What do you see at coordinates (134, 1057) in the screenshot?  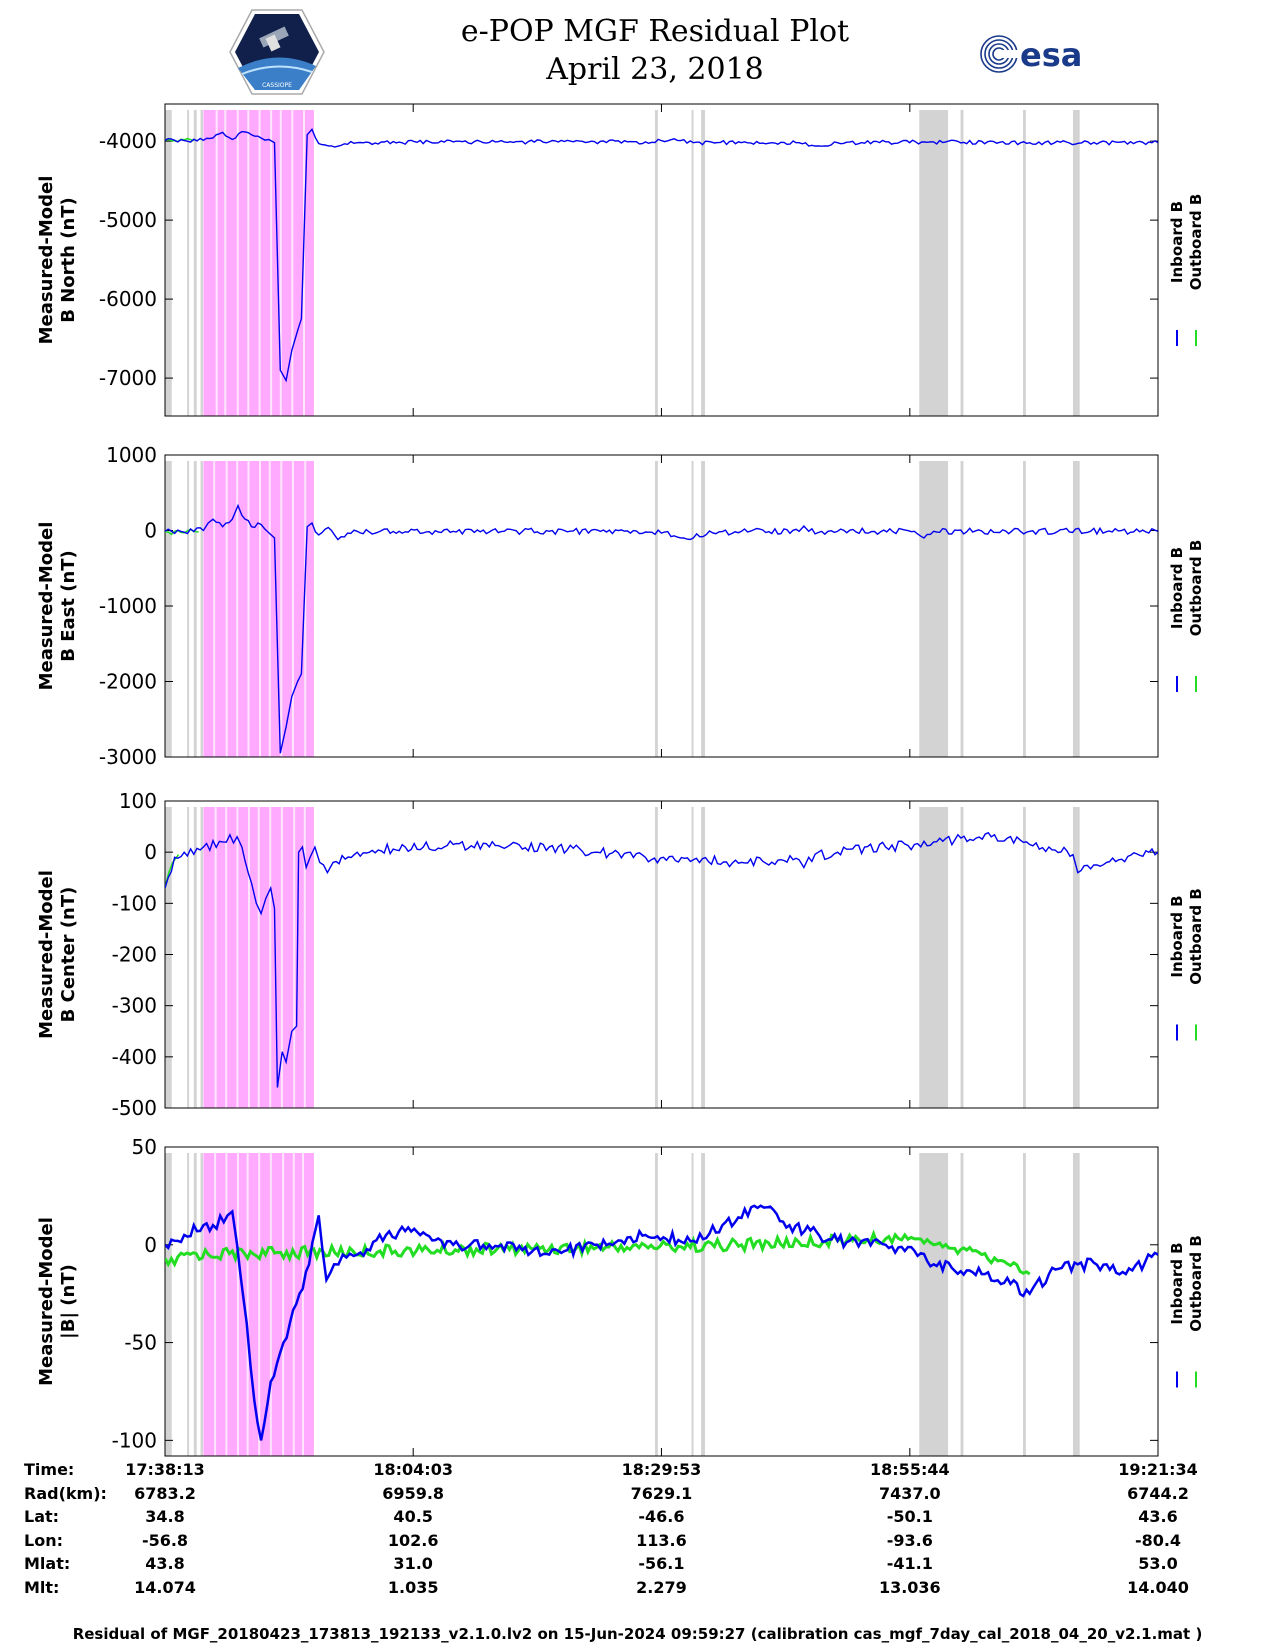 I see `y-tick-label: -400` at bounding box center [134, 1057].